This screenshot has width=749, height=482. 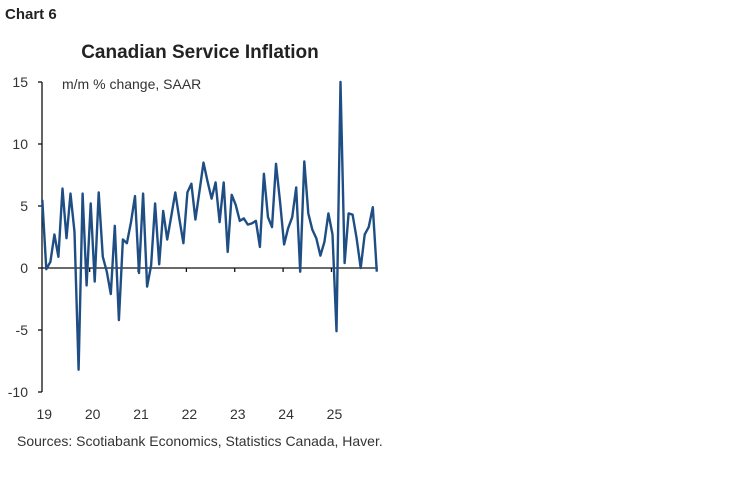 I want to click on y-tick-label: 5, so click(x=24, y=206).